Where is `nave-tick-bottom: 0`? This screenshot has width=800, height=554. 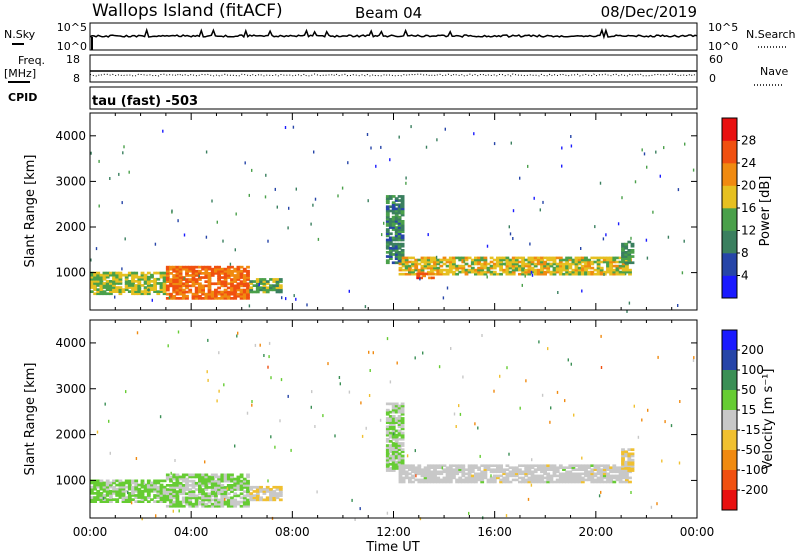
nave-tick-bottom: 0 is located at coordinates (712, 78).